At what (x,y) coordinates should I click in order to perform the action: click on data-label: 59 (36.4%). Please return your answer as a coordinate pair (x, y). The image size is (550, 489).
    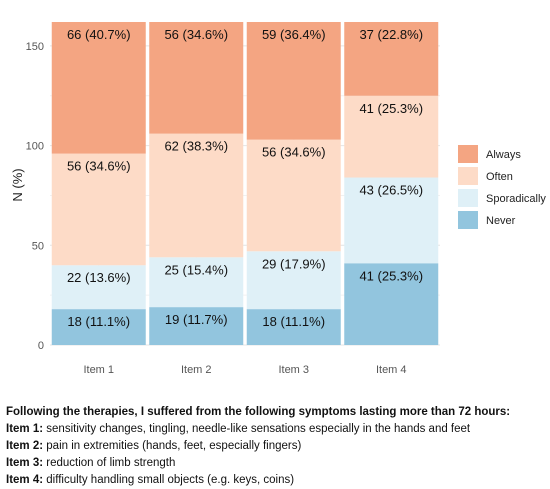
    Looking at the image, I should click on (294, 34).